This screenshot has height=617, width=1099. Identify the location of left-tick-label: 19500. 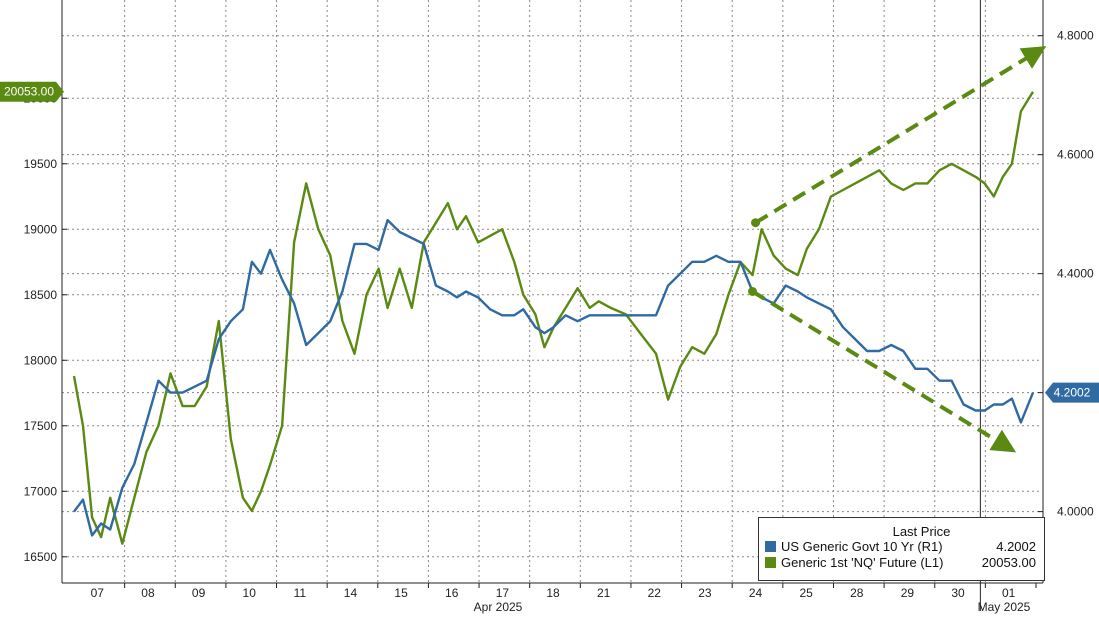
(41, 164).